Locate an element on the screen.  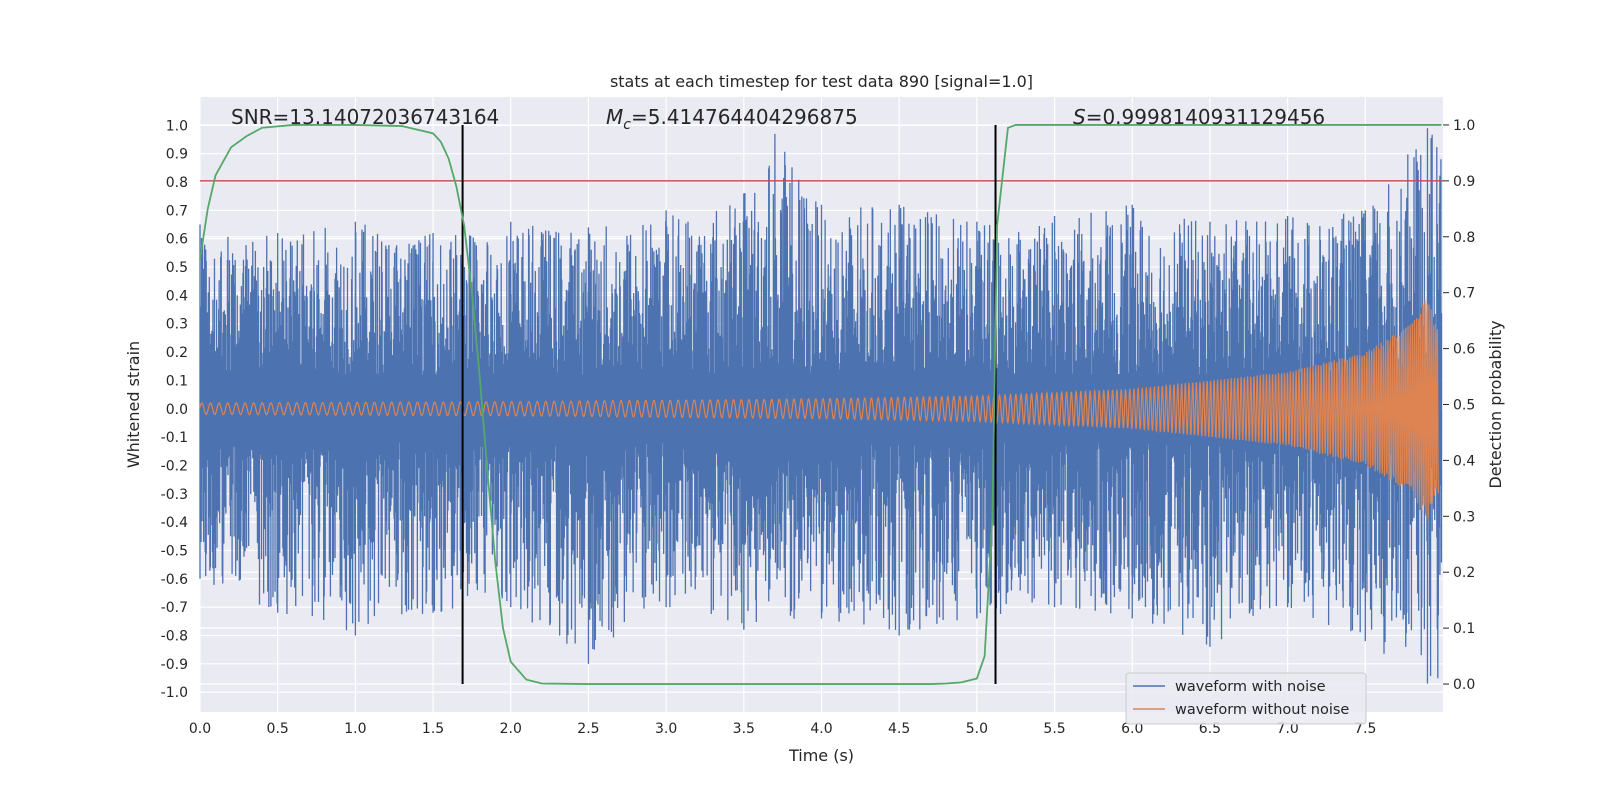
y-axis-label-right: Detection probability is located at coordinates (1495, 404).